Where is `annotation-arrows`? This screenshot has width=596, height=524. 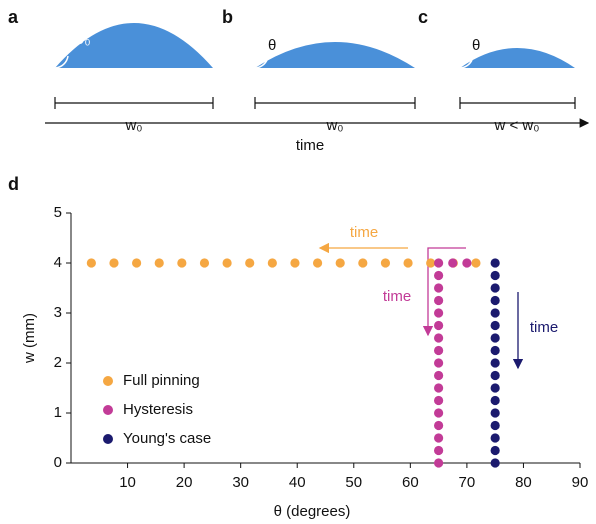
annotation-arrows is located at coordinates (421, 306).